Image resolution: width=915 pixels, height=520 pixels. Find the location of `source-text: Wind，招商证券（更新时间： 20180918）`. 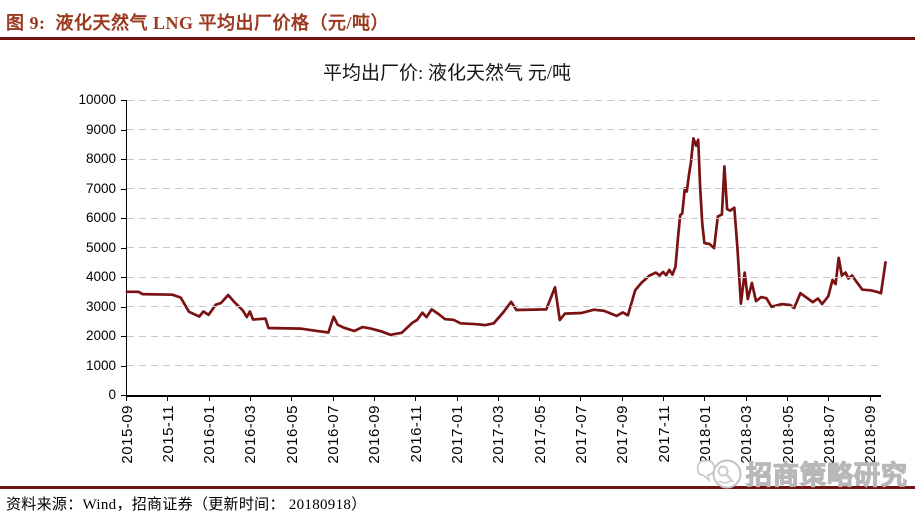

source-text: Wind，招商证券（更新时间： 20180918） is located at coordinates (224, 505).